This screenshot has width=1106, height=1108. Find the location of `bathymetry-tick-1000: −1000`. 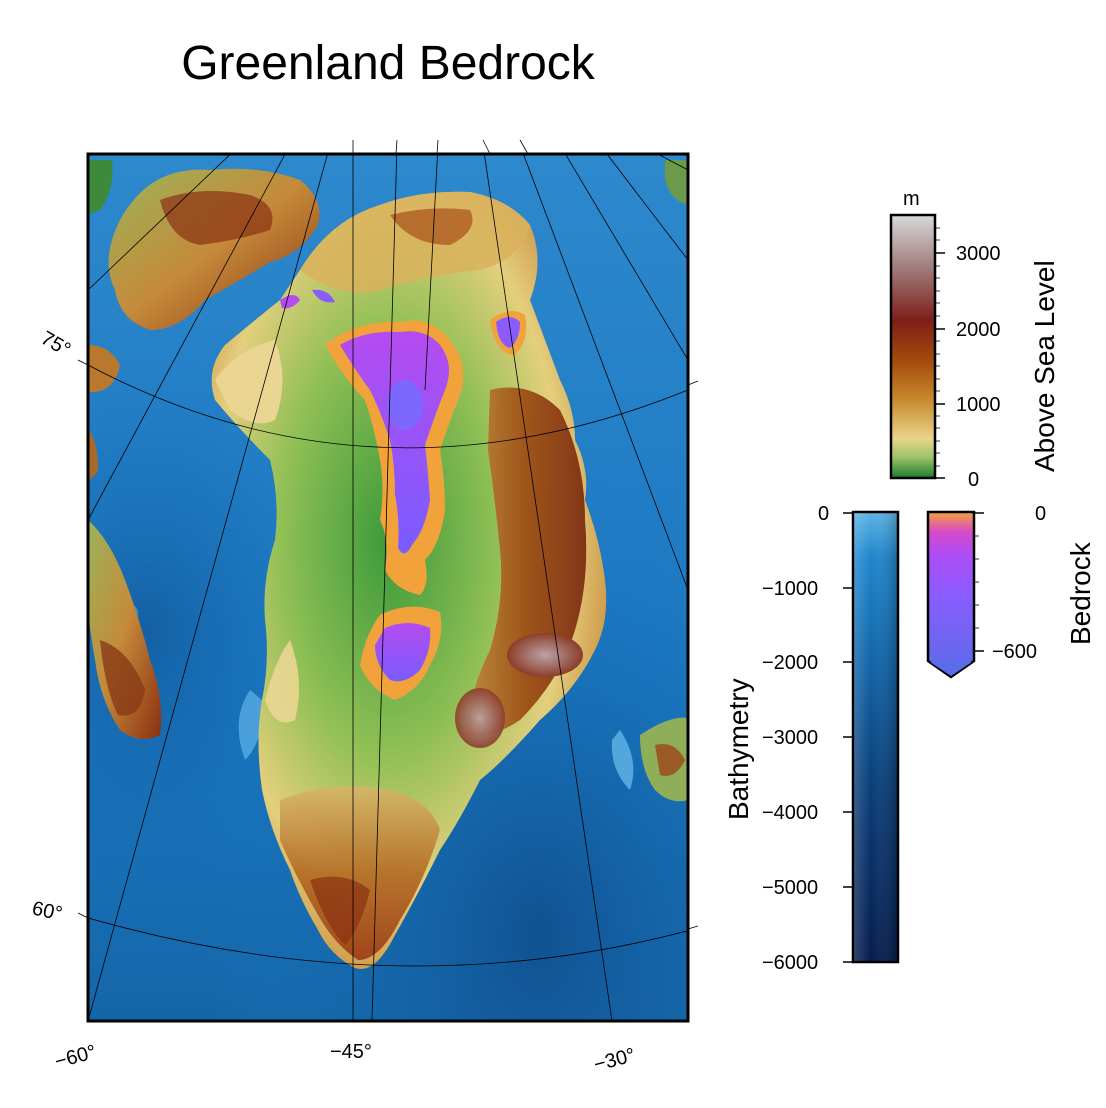

bathymetry-tick-1000: −1000 is located at coordinates (790, 589).